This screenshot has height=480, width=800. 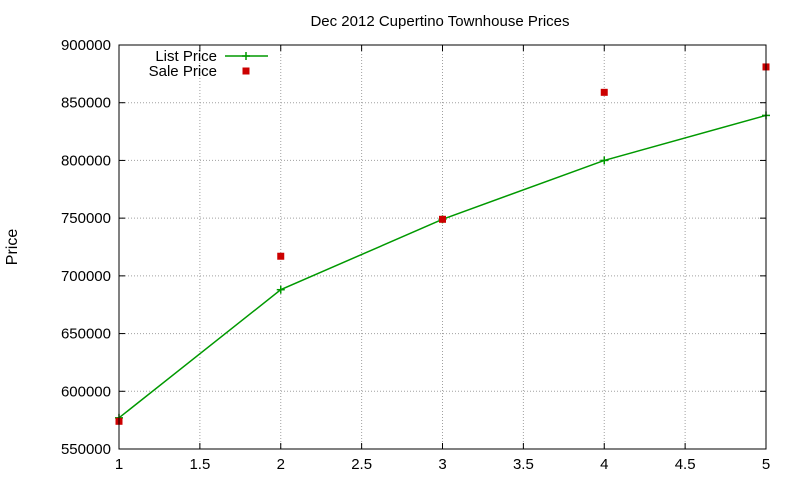 What do you see at coordinates (86, 160) in the screenshot?
I see `y-tick-label: 800000` at bounding box center [86, 160].